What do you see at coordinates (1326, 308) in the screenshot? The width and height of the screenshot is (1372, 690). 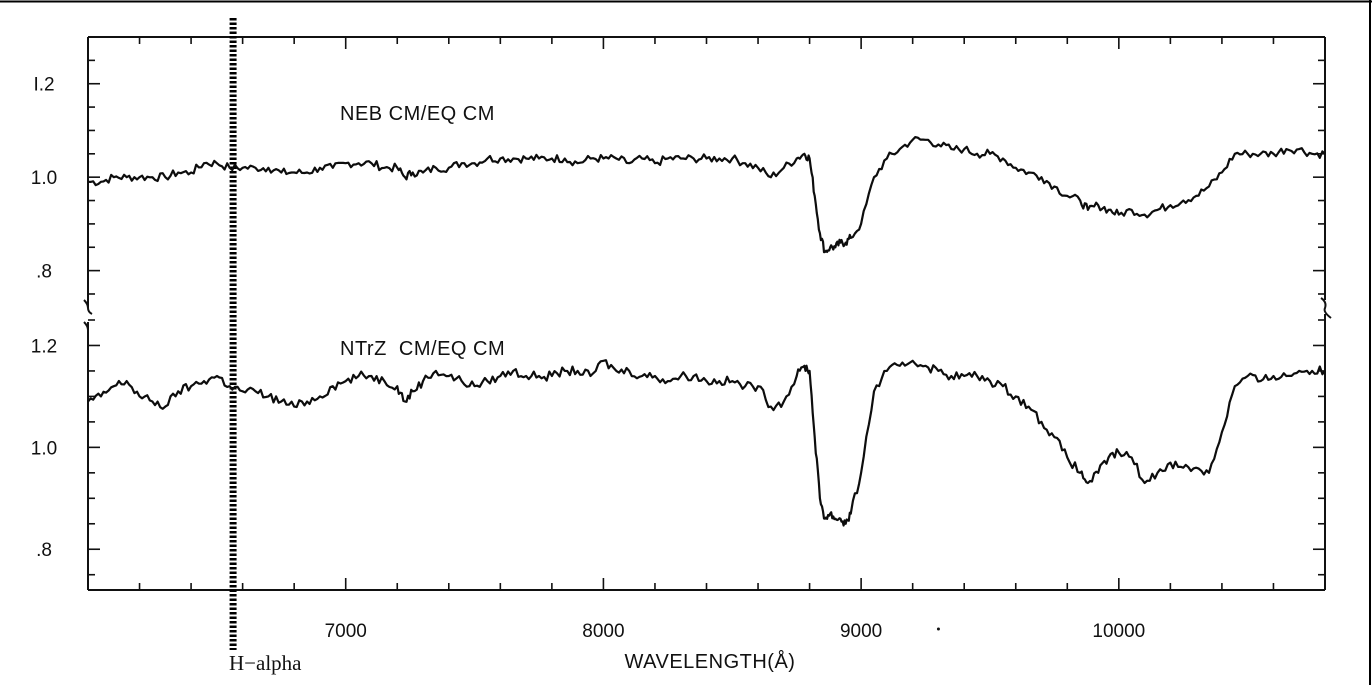 I see `right-axis-break` at bounding box center [1326, 308].